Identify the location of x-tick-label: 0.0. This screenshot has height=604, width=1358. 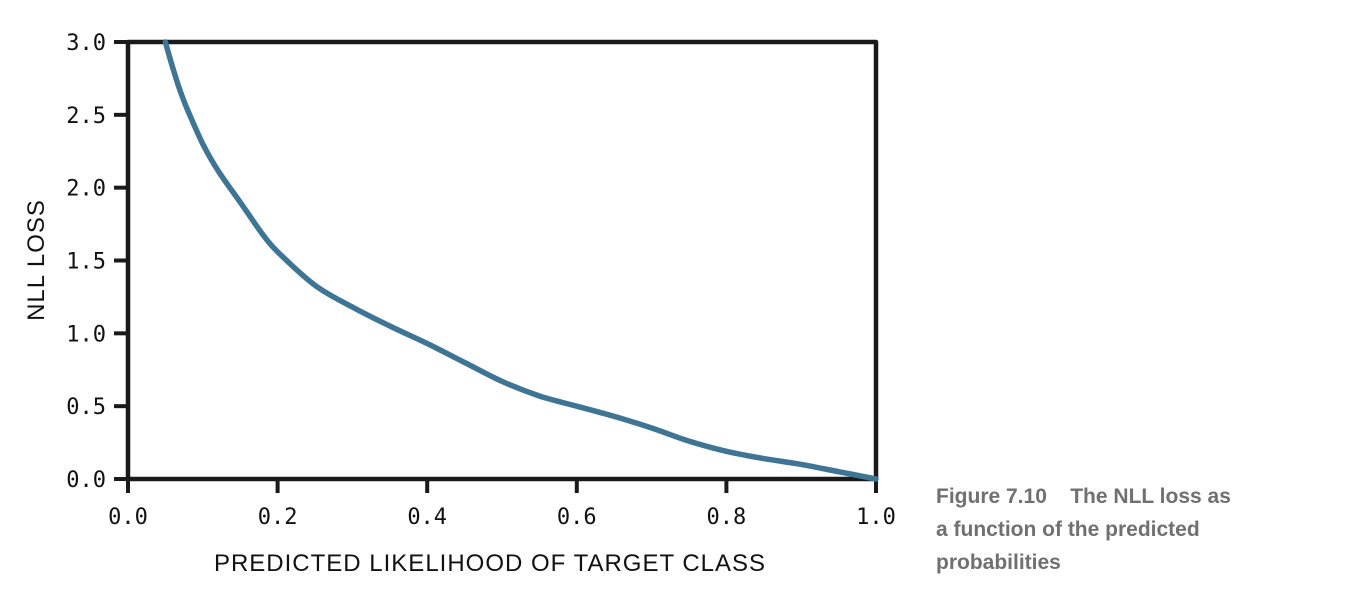
(128, 517).